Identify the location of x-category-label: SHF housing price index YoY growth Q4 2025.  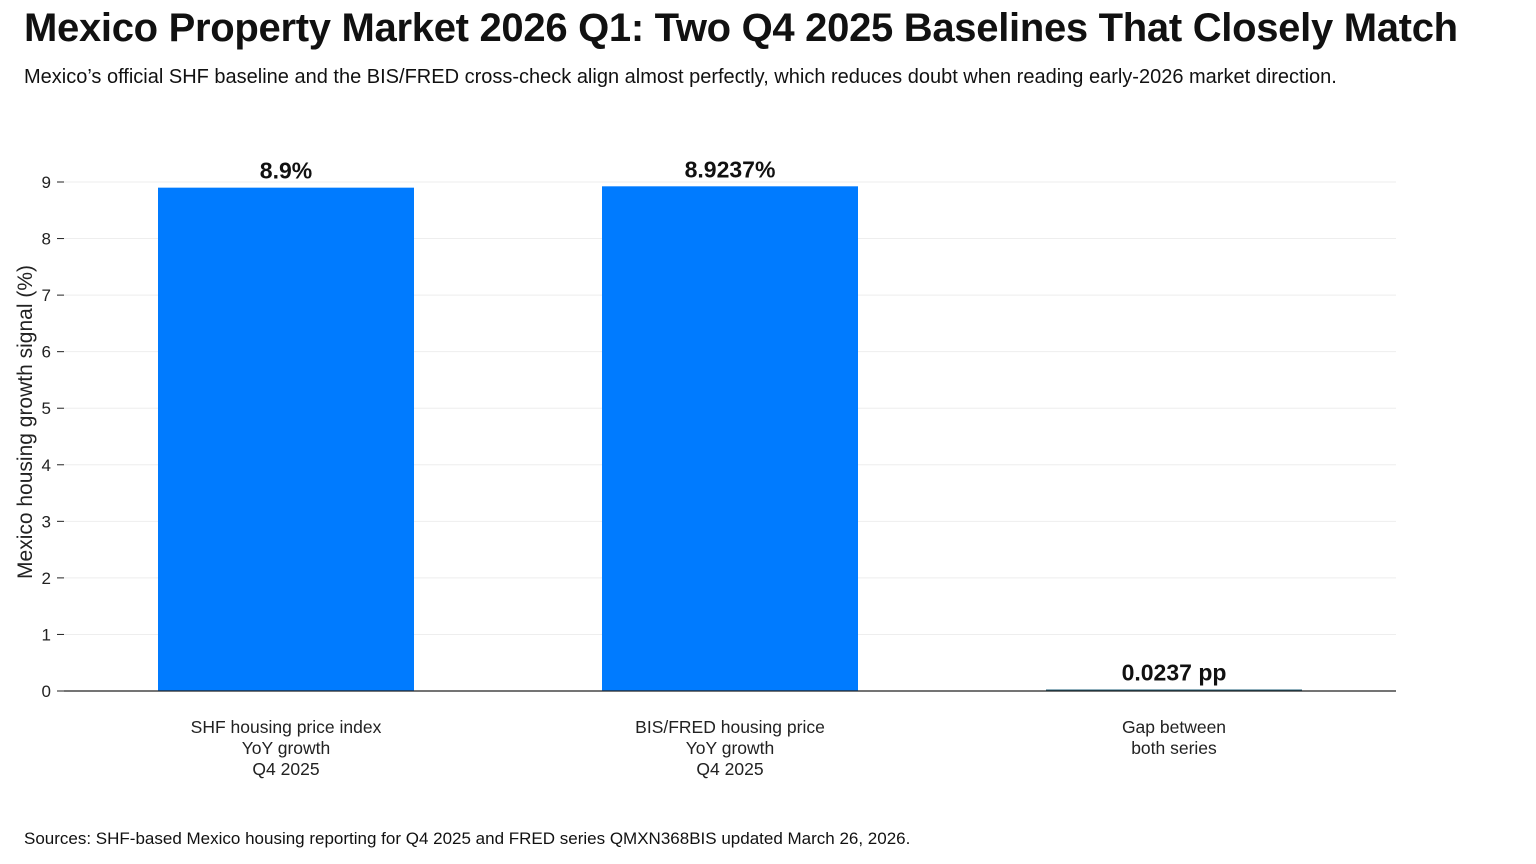
(286, 748).